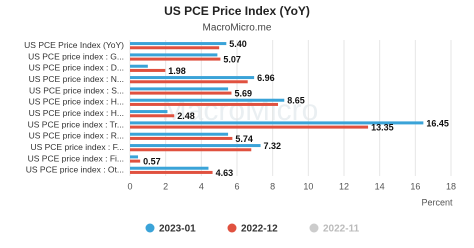  Describe the element at coordinates (451, 186) in the screenshot. I see `x-tick-label: 18` at that location.